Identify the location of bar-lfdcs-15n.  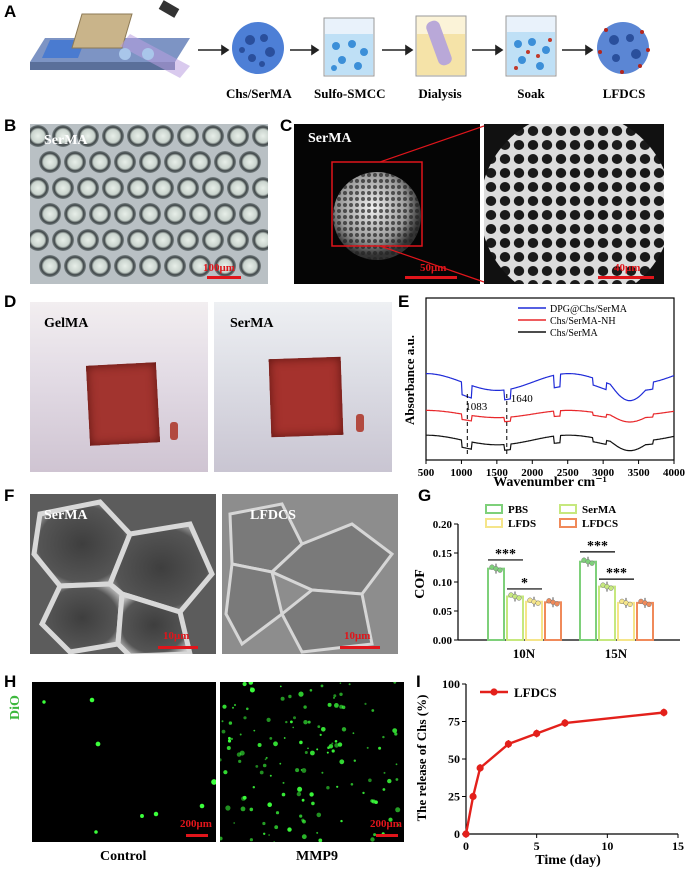
(645, 621).